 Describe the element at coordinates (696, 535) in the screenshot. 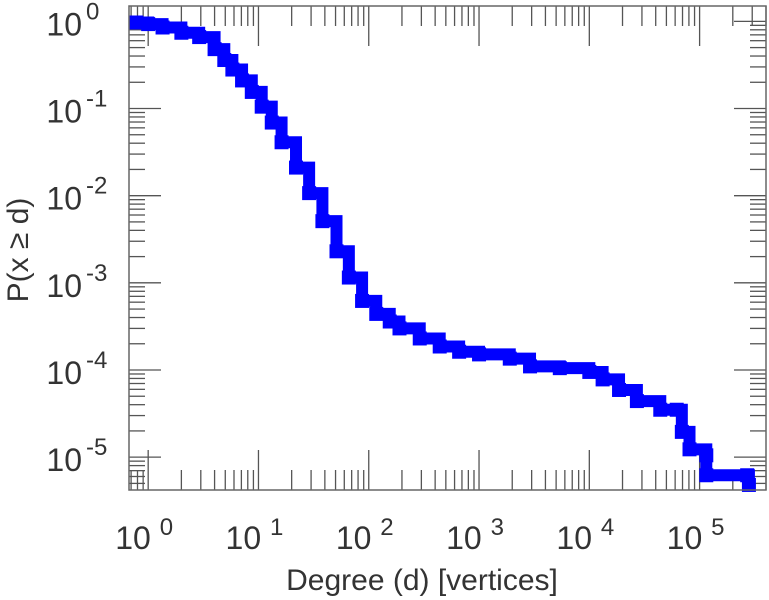

I see `x-tick-label: 10 5` at that location.